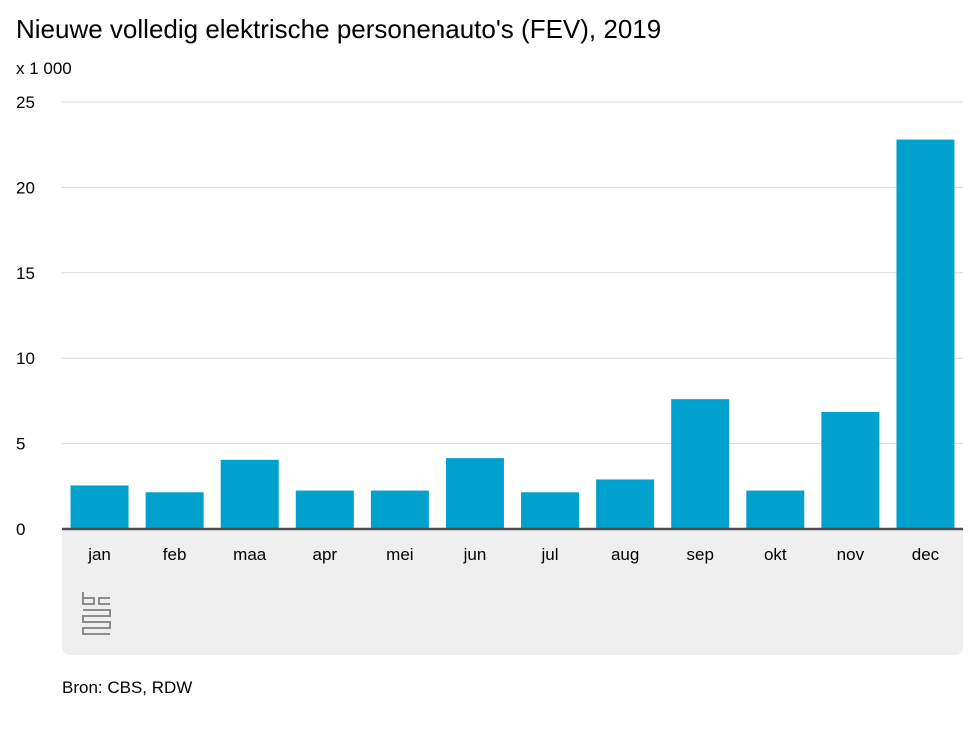  What do you see at coordinates (399, 554) in the screenshot?
I see `x-tick-label-mei: mei` at bounding box center [399, 554].